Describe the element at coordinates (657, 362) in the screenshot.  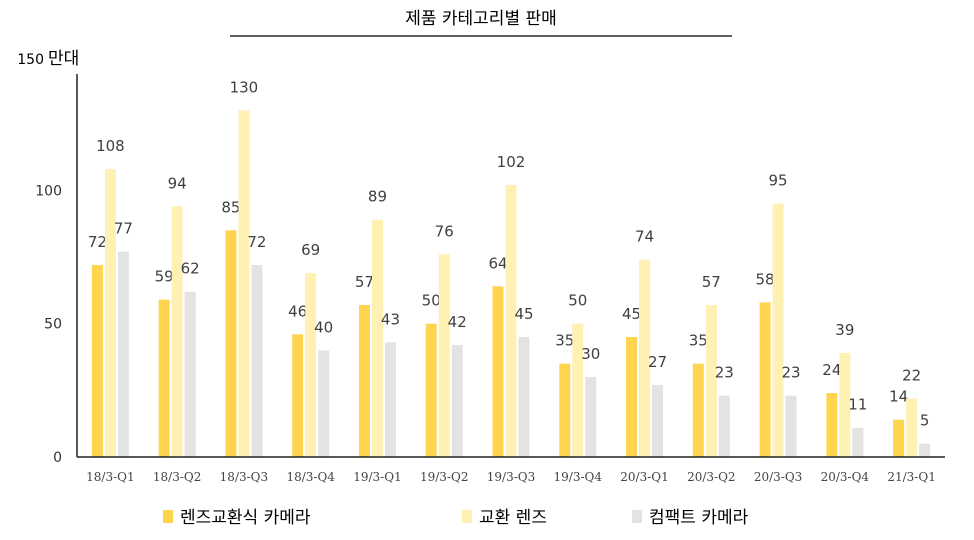
I see `data-label: 27` at that location.